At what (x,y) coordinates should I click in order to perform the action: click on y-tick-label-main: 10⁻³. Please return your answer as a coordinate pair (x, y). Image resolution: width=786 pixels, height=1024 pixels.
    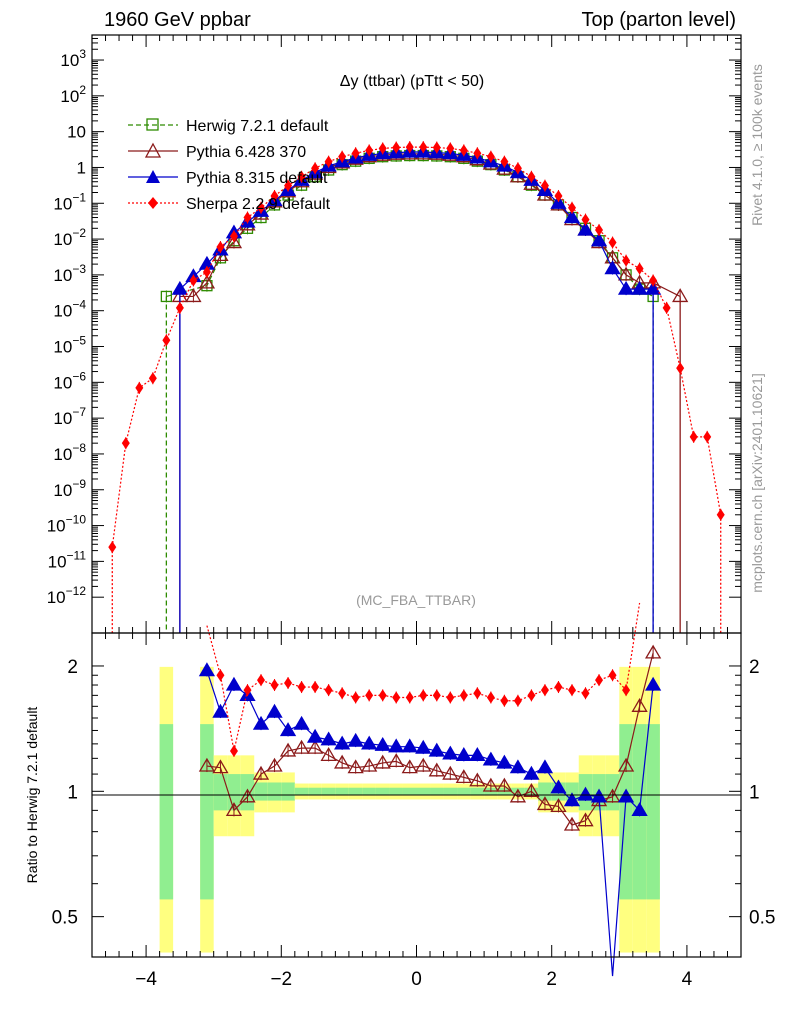
    Looking at the image, I should click on (69, 273).